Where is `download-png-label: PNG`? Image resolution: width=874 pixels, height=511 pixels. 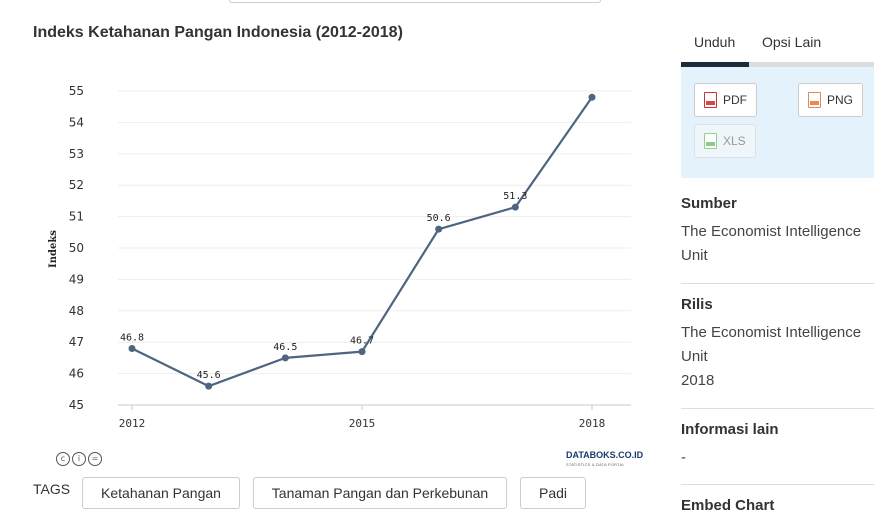
download-png-label: PNG is located at coordinates (840, 100).